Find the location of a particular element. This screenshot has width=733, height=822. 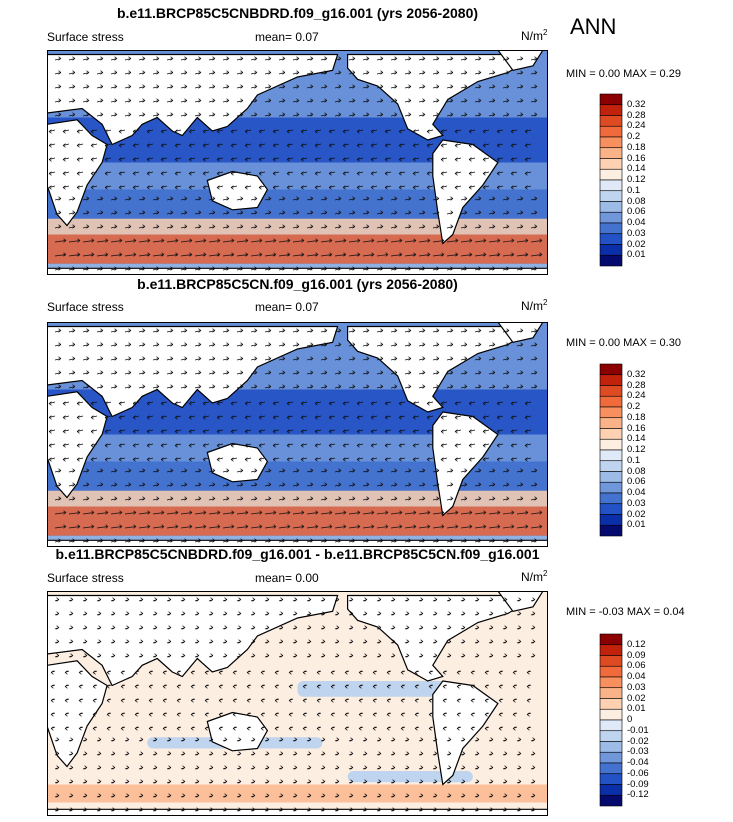

colorbar-tick-label: 0.2 is located at coordinates (634, 406).